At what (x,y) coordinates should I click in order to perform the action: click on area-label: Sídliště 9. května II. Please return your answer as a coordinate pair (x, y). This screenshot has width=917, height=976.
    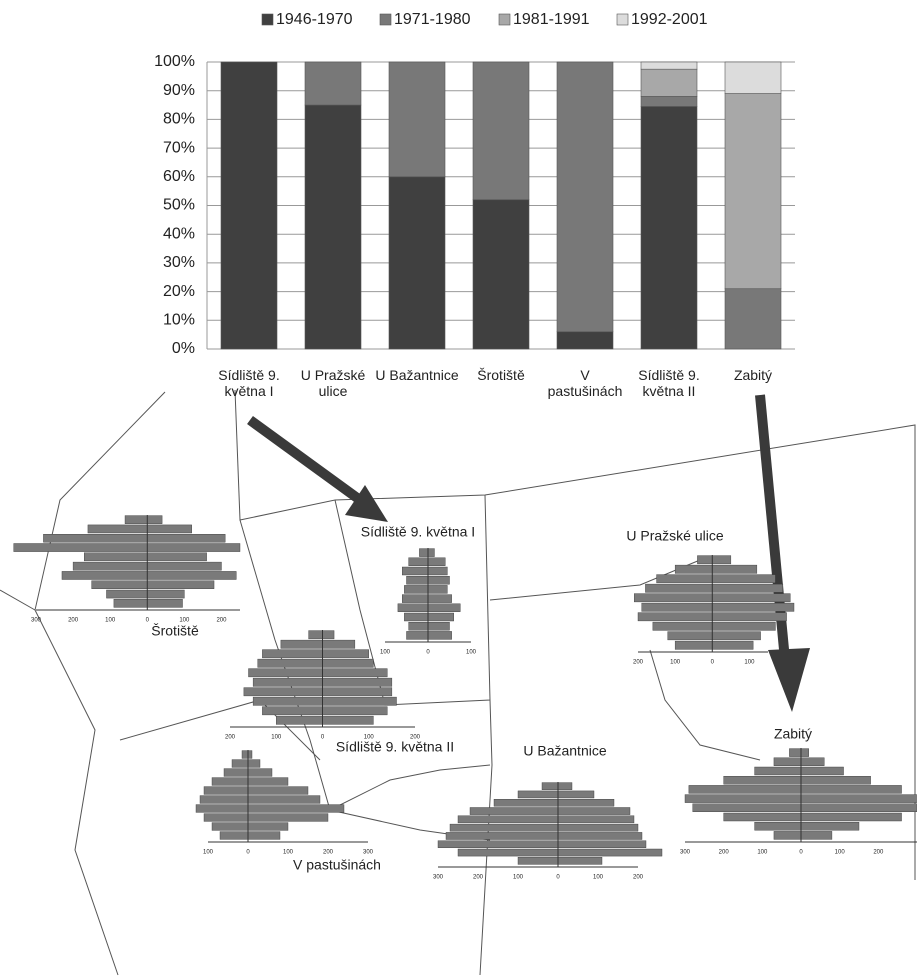
    Looking at the image, I should click on (395, 747).